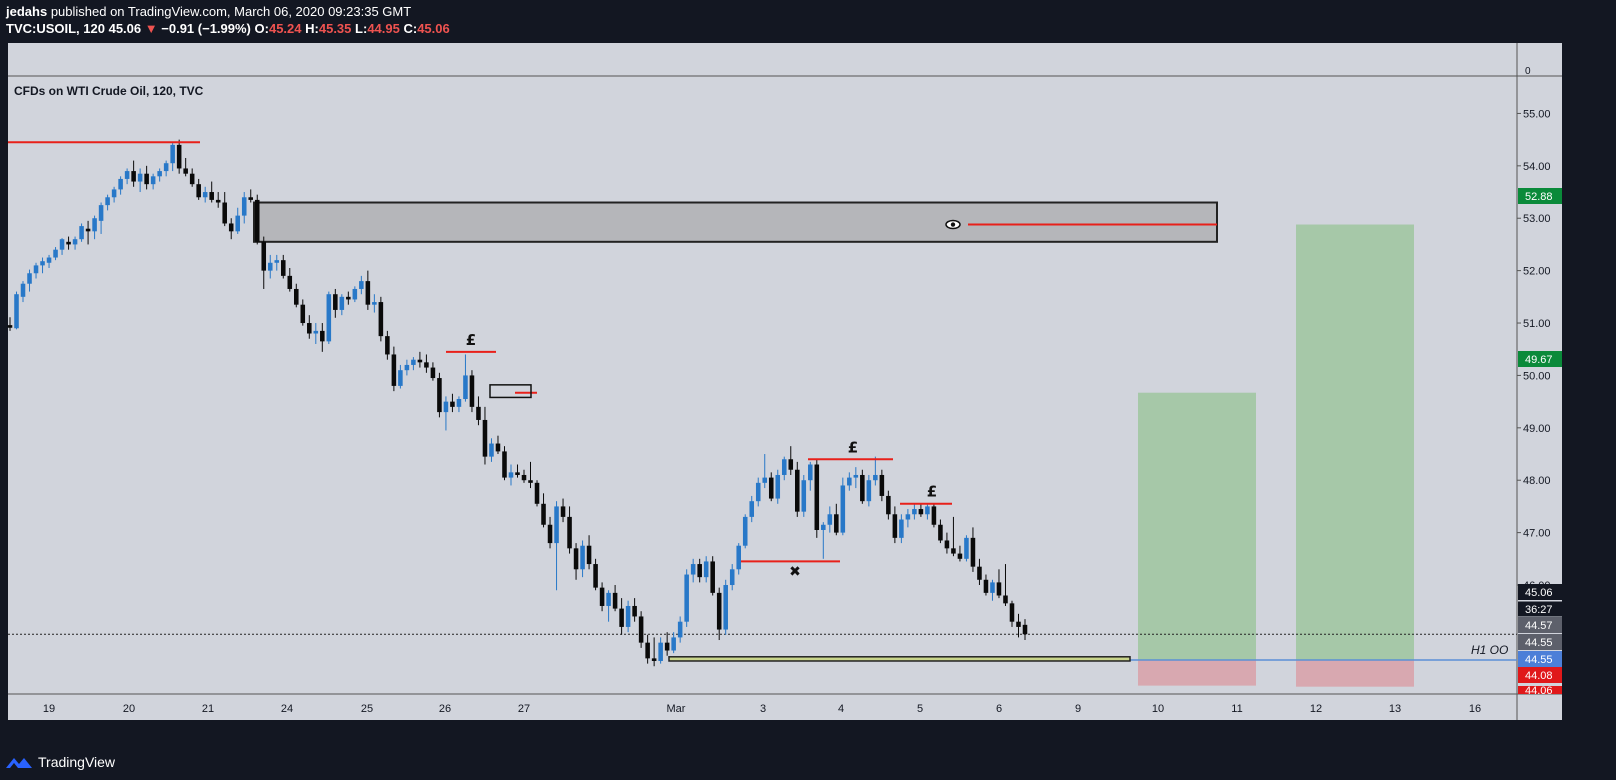 This screenshot has width=1616, height=780. Describe the element at coordinates (841, 709) in the screenshot. I see `x-tick-label: 4` at that location.